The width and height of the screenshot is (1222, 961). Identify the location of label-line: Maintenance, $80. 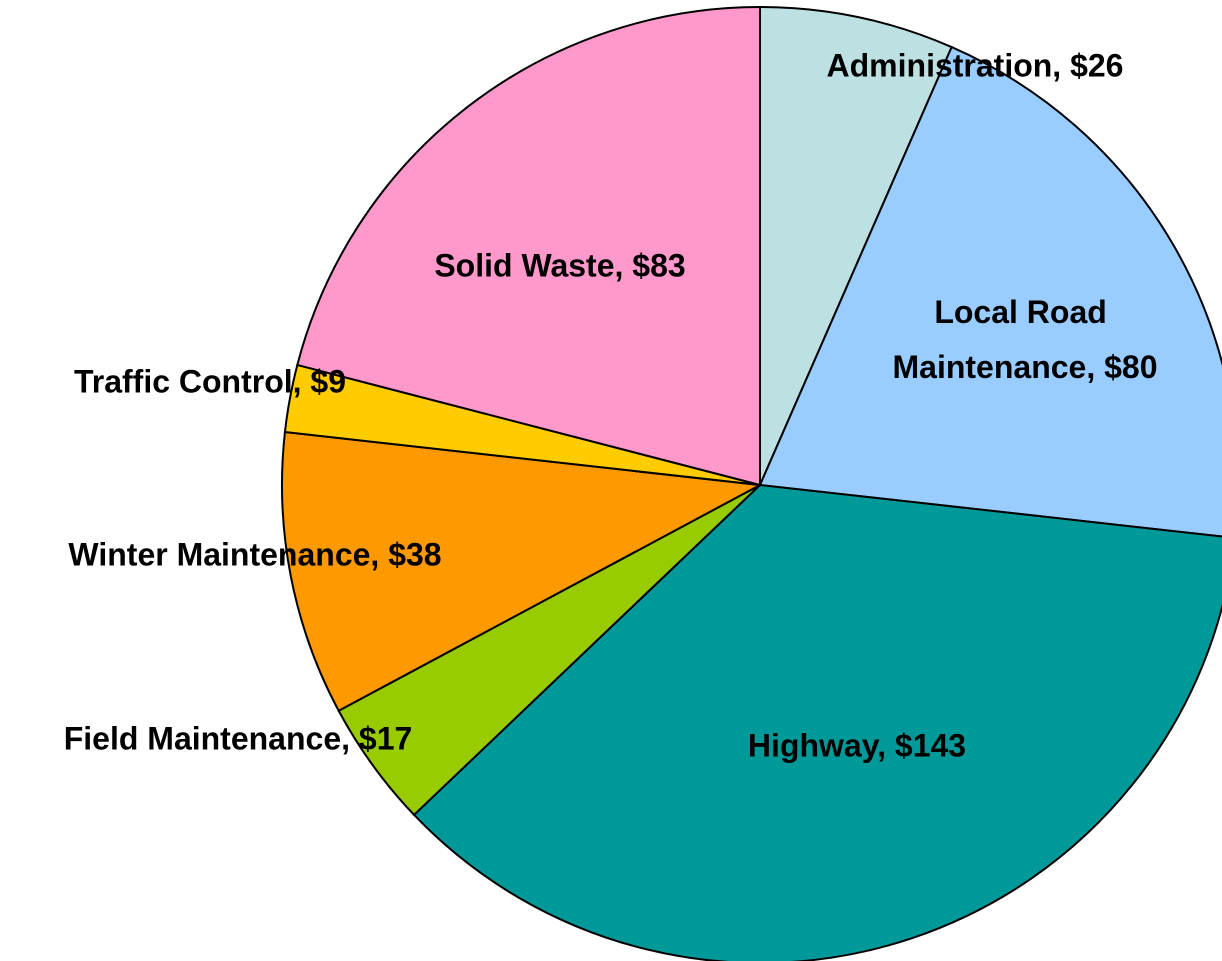
(1025, 367).